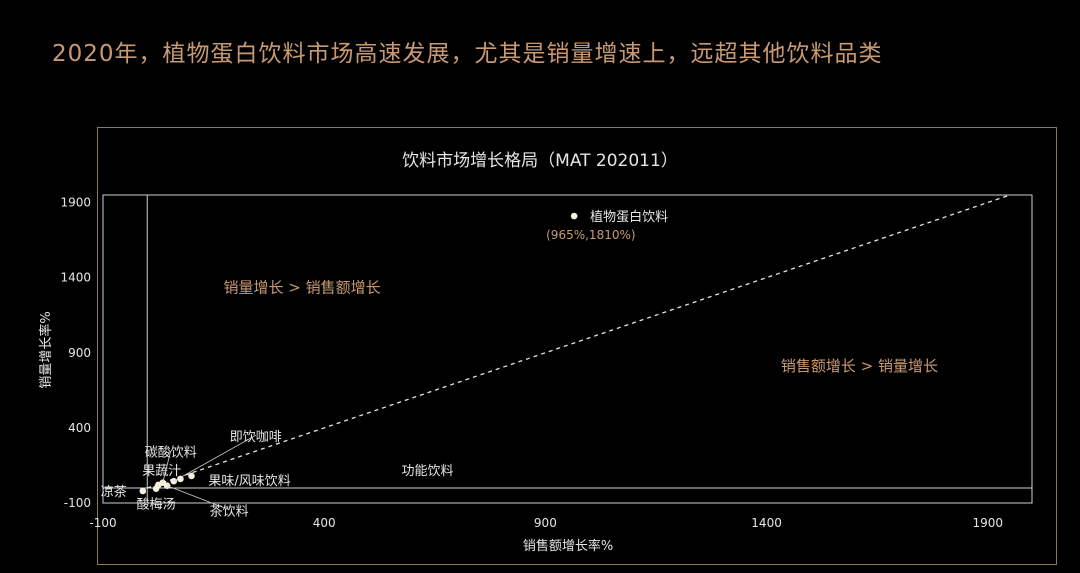 This screenshot has height=573, width=1080. Describe the element at coordinates (249, 481) in the screenshot. I see `data-label: 果味/风味饮料` at that location.